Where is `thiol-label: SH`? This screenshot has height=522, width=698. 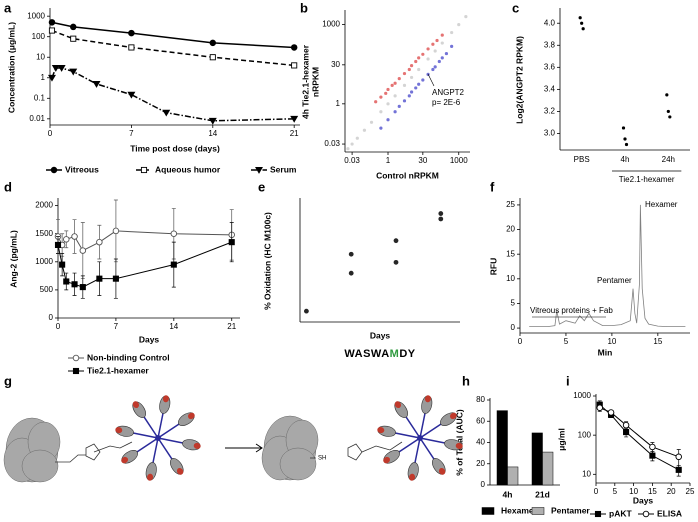 thiol-label: SH is located at coordinates (322, 459).